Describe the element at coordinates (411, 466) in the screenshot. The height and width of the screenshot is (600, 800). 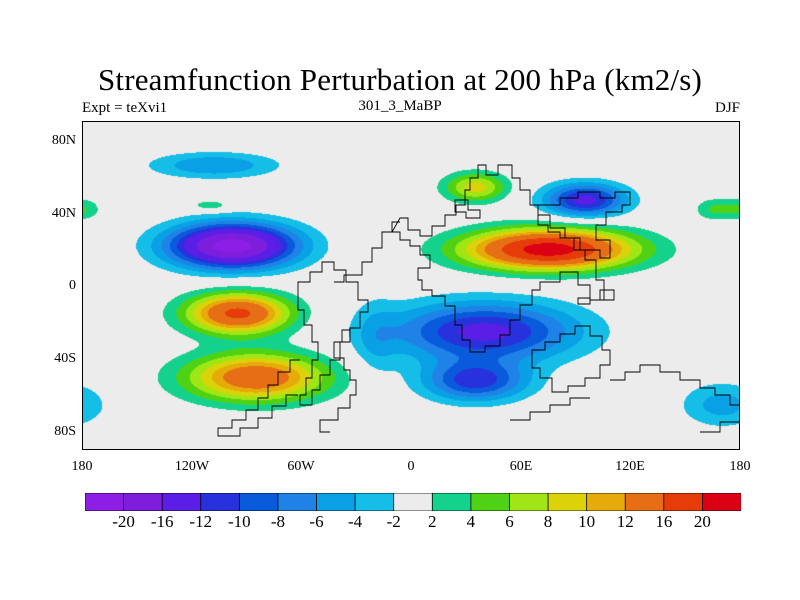
I see `lon-label-0: 0` at that location.